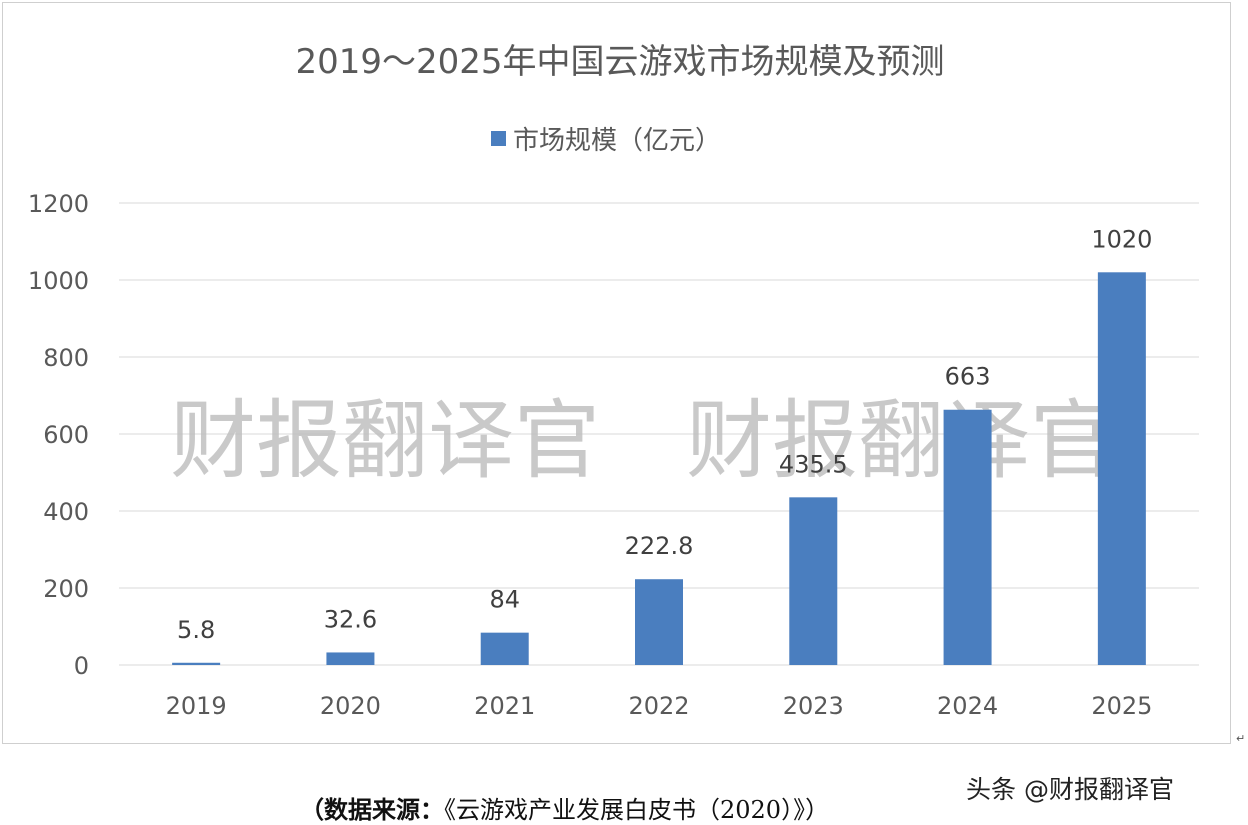 The width and height of the screenshot is (1248, 825). I want to click on attribution-text: 头条 @财报翻译官, so click(1070, 789).